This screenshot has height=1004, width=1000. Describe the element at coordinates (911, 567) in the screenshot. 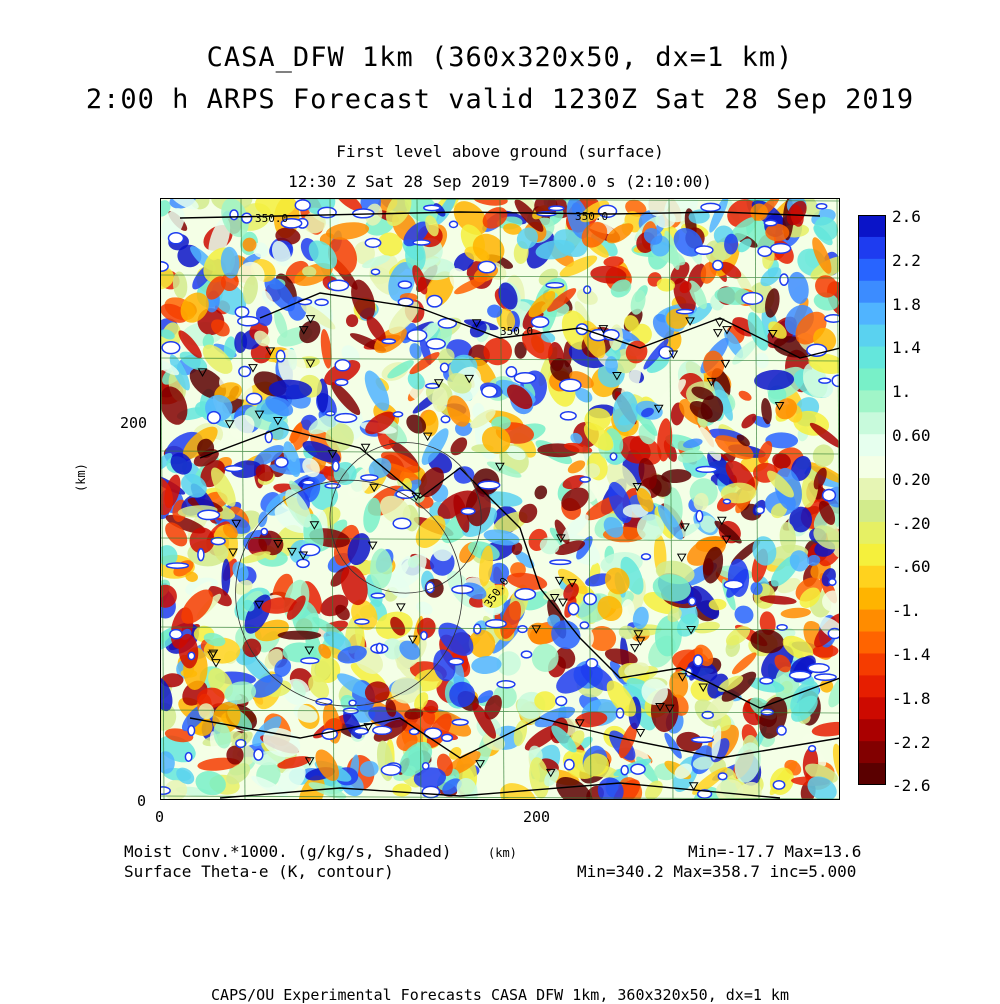

I see `colorbar-label: -.60` at that location.